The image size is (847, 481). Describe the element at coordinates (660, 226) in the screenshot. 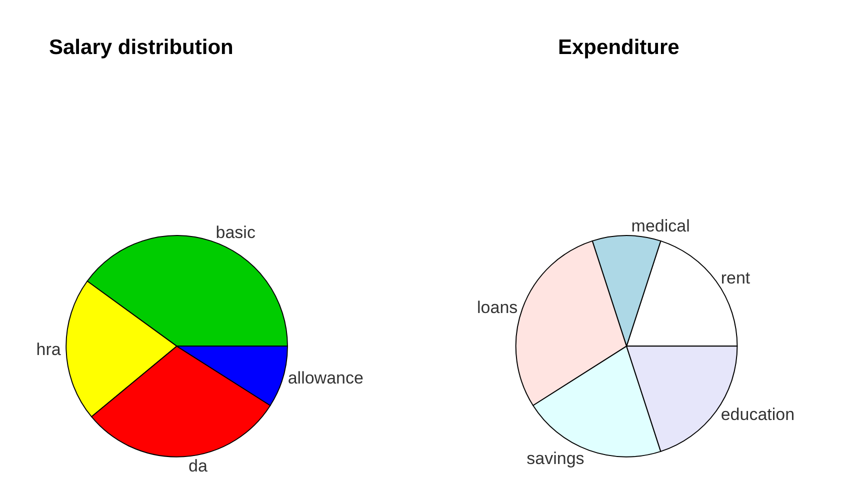

I see `slice-label: medical` at that location.